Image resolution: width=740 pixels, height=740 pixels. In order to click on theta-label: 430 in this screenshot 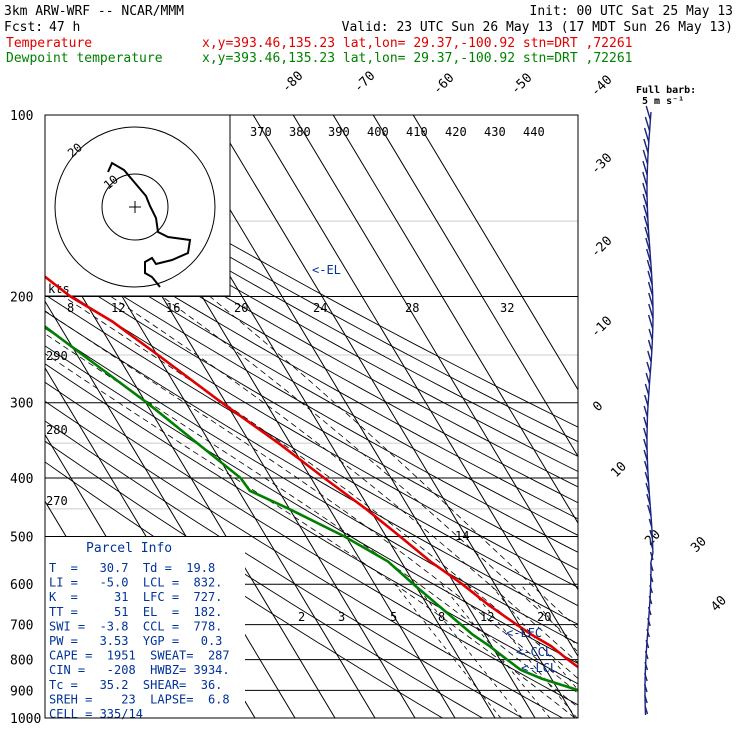, I will do `click(495, 132)`.